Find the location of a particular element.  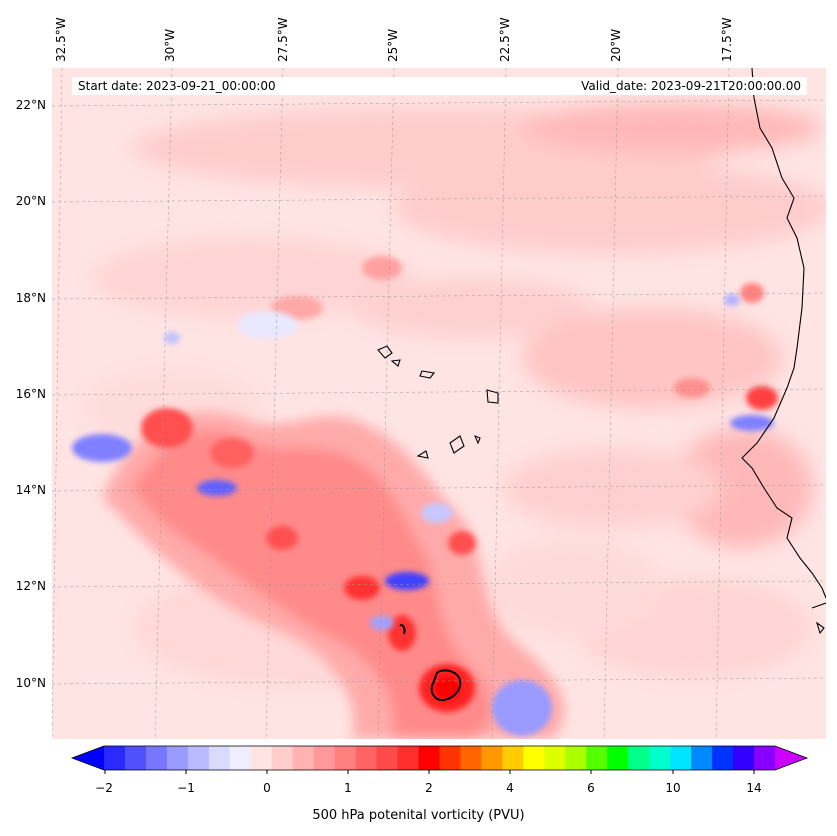

cape-verde-islands is located at coordinates (438, 402).